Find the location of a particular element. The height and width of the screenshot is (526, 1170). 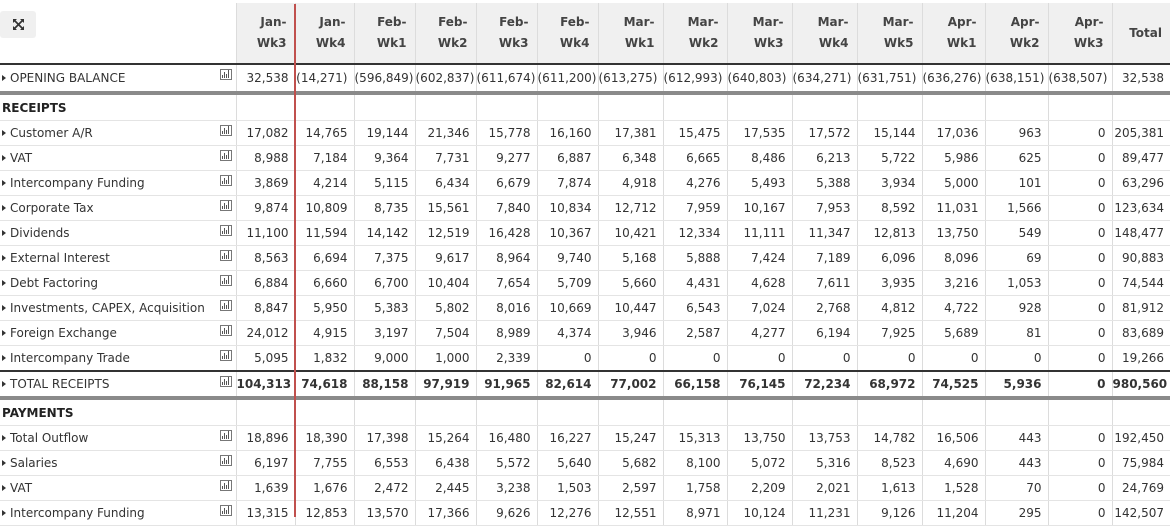

value-cell: 11,100 is located at coordinates (265, 233).